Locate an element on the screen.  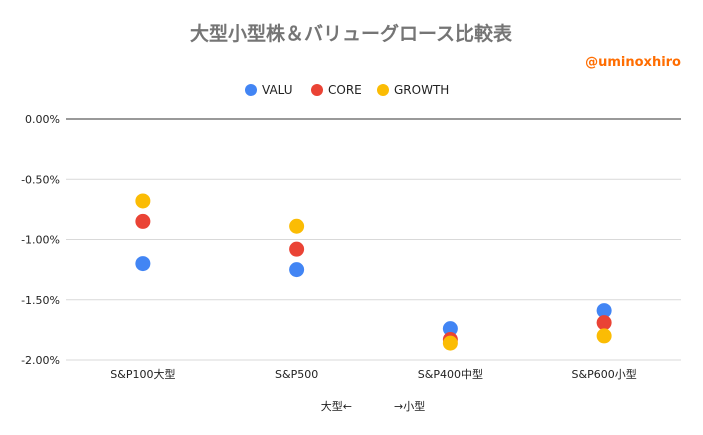
legend-label-core: CORE is located at coordinates (345, 90).